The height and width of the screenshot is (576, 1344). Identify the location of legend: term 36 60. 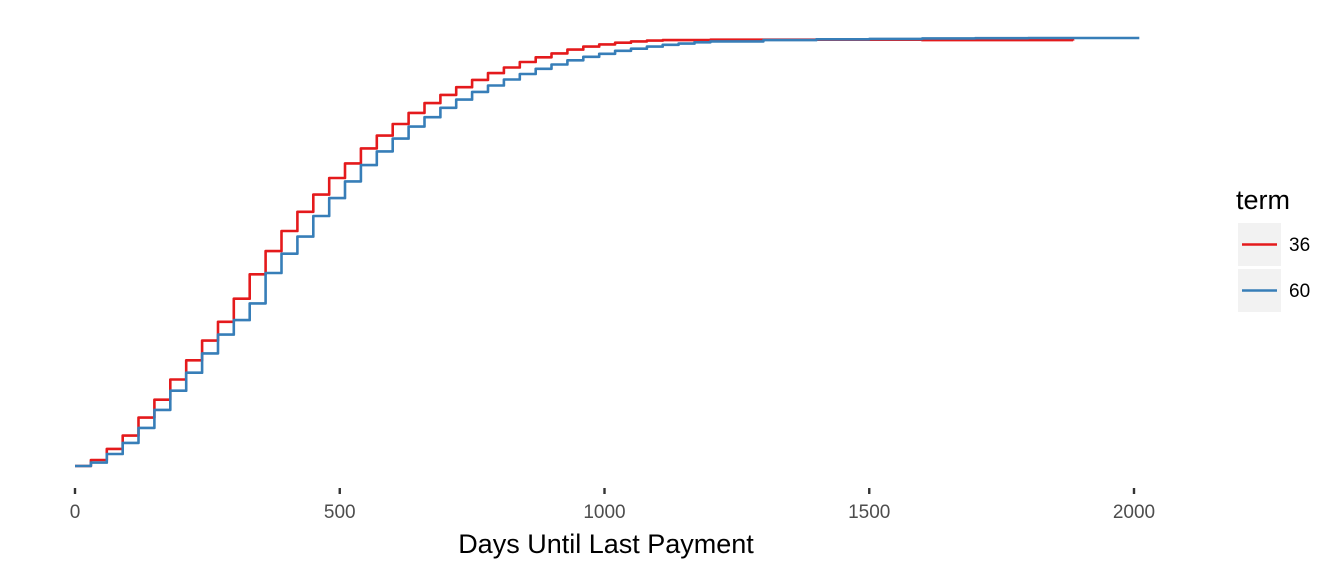
(1273, 248).